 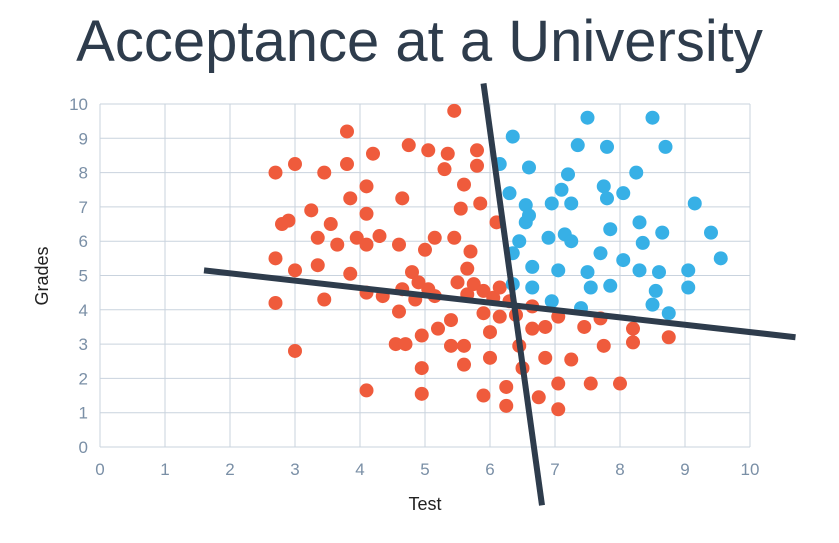 I want to click on y-tick-label: 4, so click(x=83, y=310).